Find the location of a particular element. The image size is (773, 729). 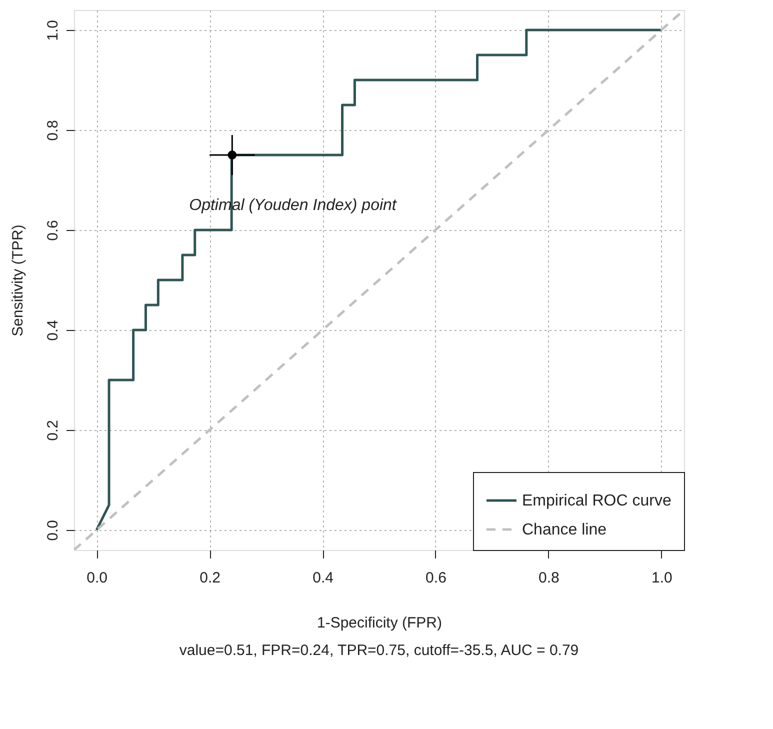

text: value=0.51, FPR=0.24, TPR=0.75, cutoff=-35.5, AUC = 0.79 is located at coordinates (379, 650).